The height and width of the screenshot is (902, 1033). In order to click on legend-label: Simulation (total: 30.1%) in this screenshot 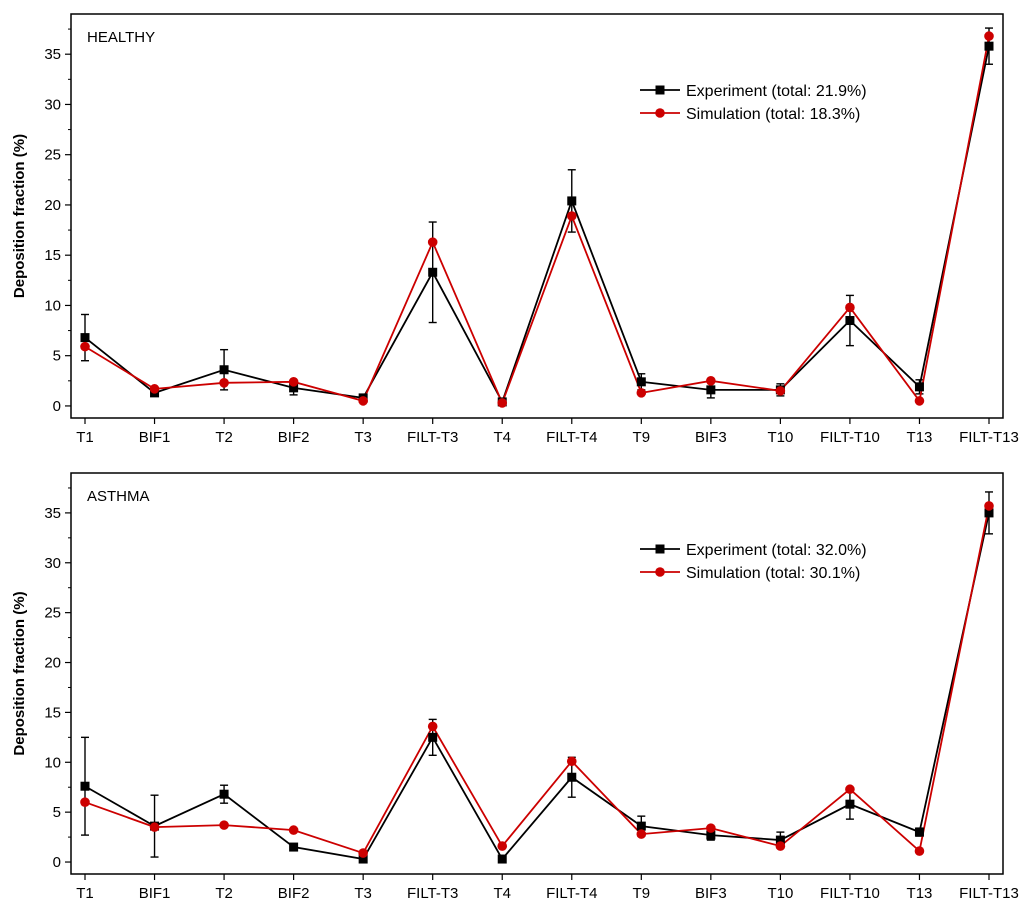, I will do `click(773, 573)`.